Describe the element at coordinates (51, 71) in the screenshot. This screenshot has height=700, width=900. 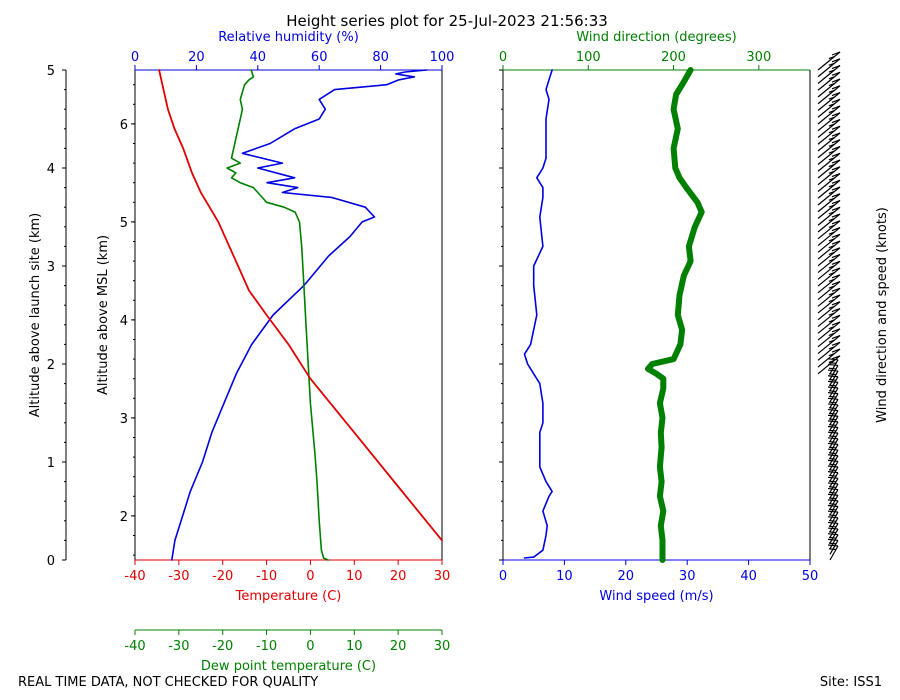
I see `tick-label-launch: 5` at that location.